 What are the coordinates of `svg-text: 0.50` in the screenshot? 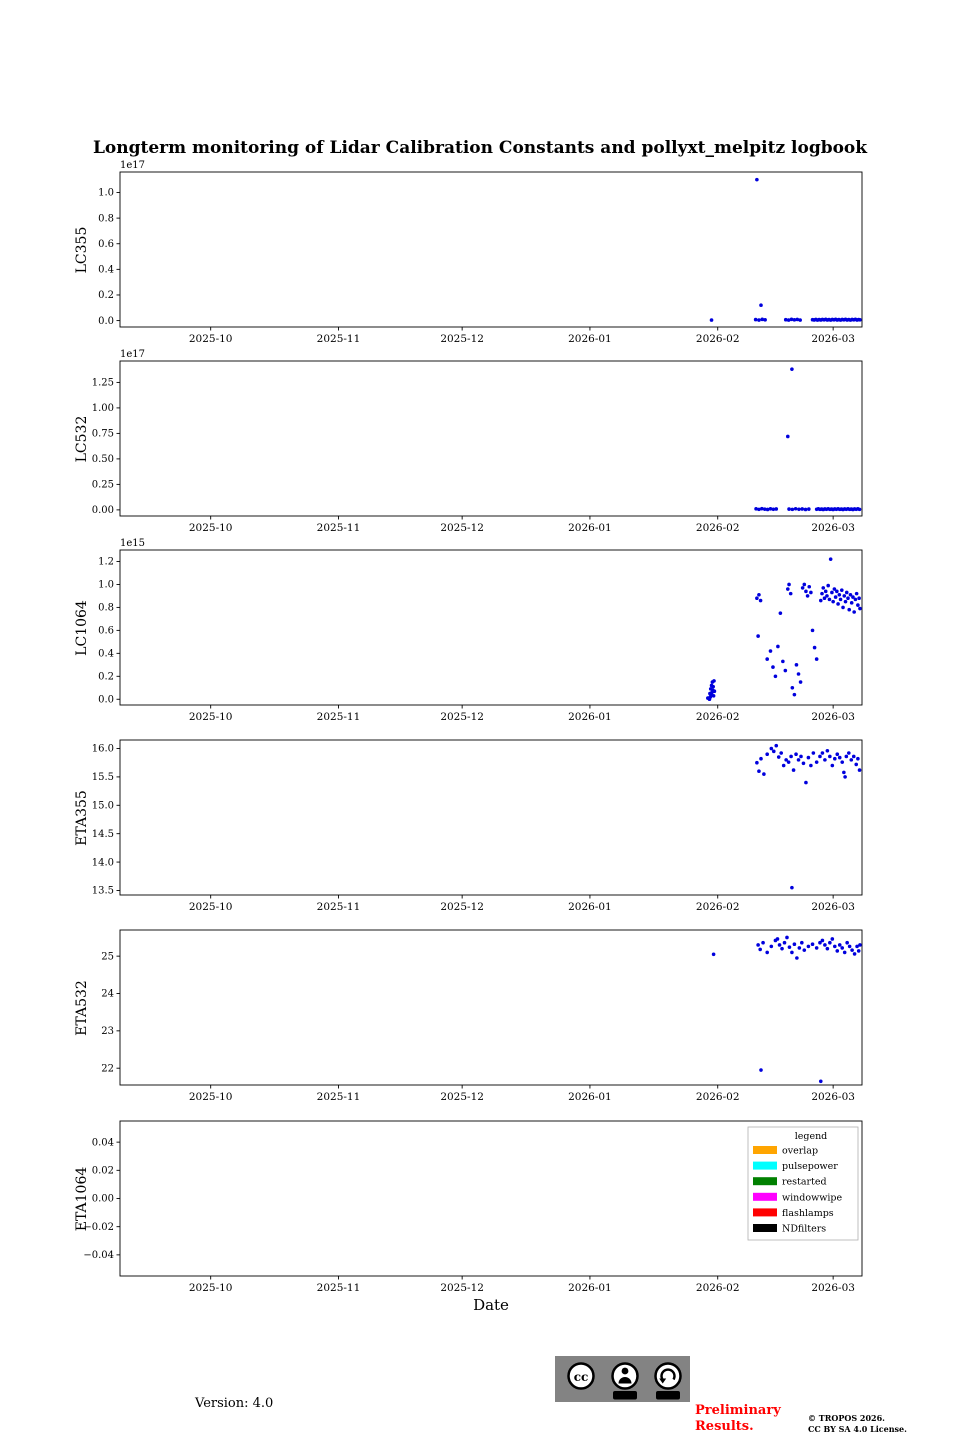 It's located at (103, 459).